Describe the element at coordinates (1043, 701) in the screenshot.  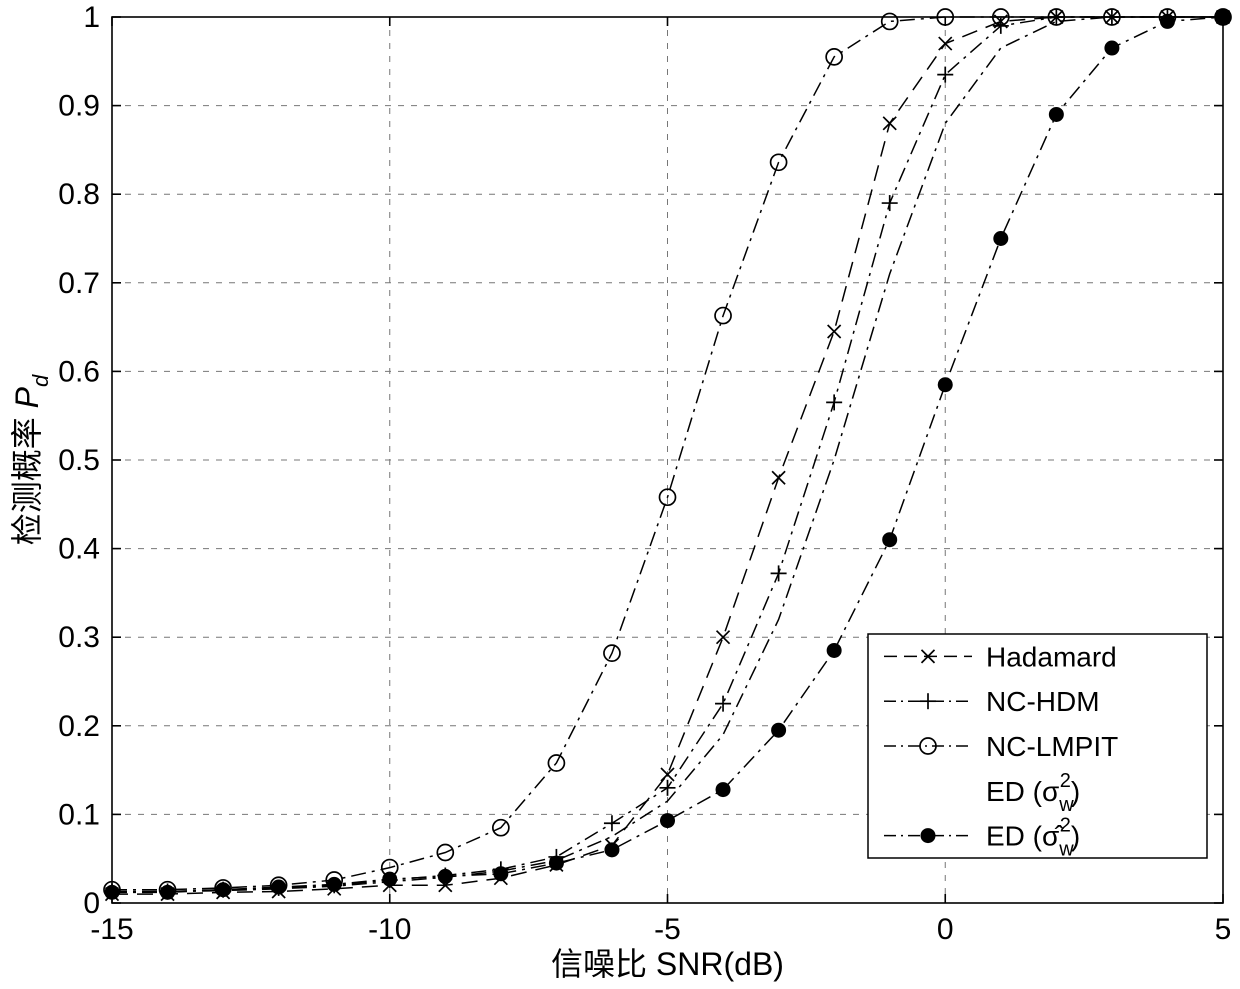
I see `legend-label: NC-HDM` at that location.